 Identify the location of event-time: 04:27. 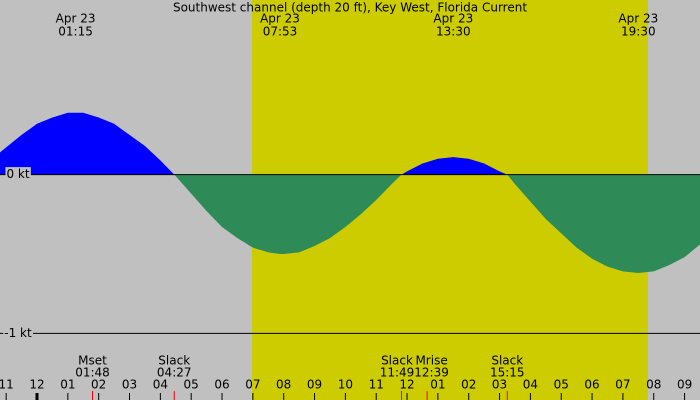
(174, 373).